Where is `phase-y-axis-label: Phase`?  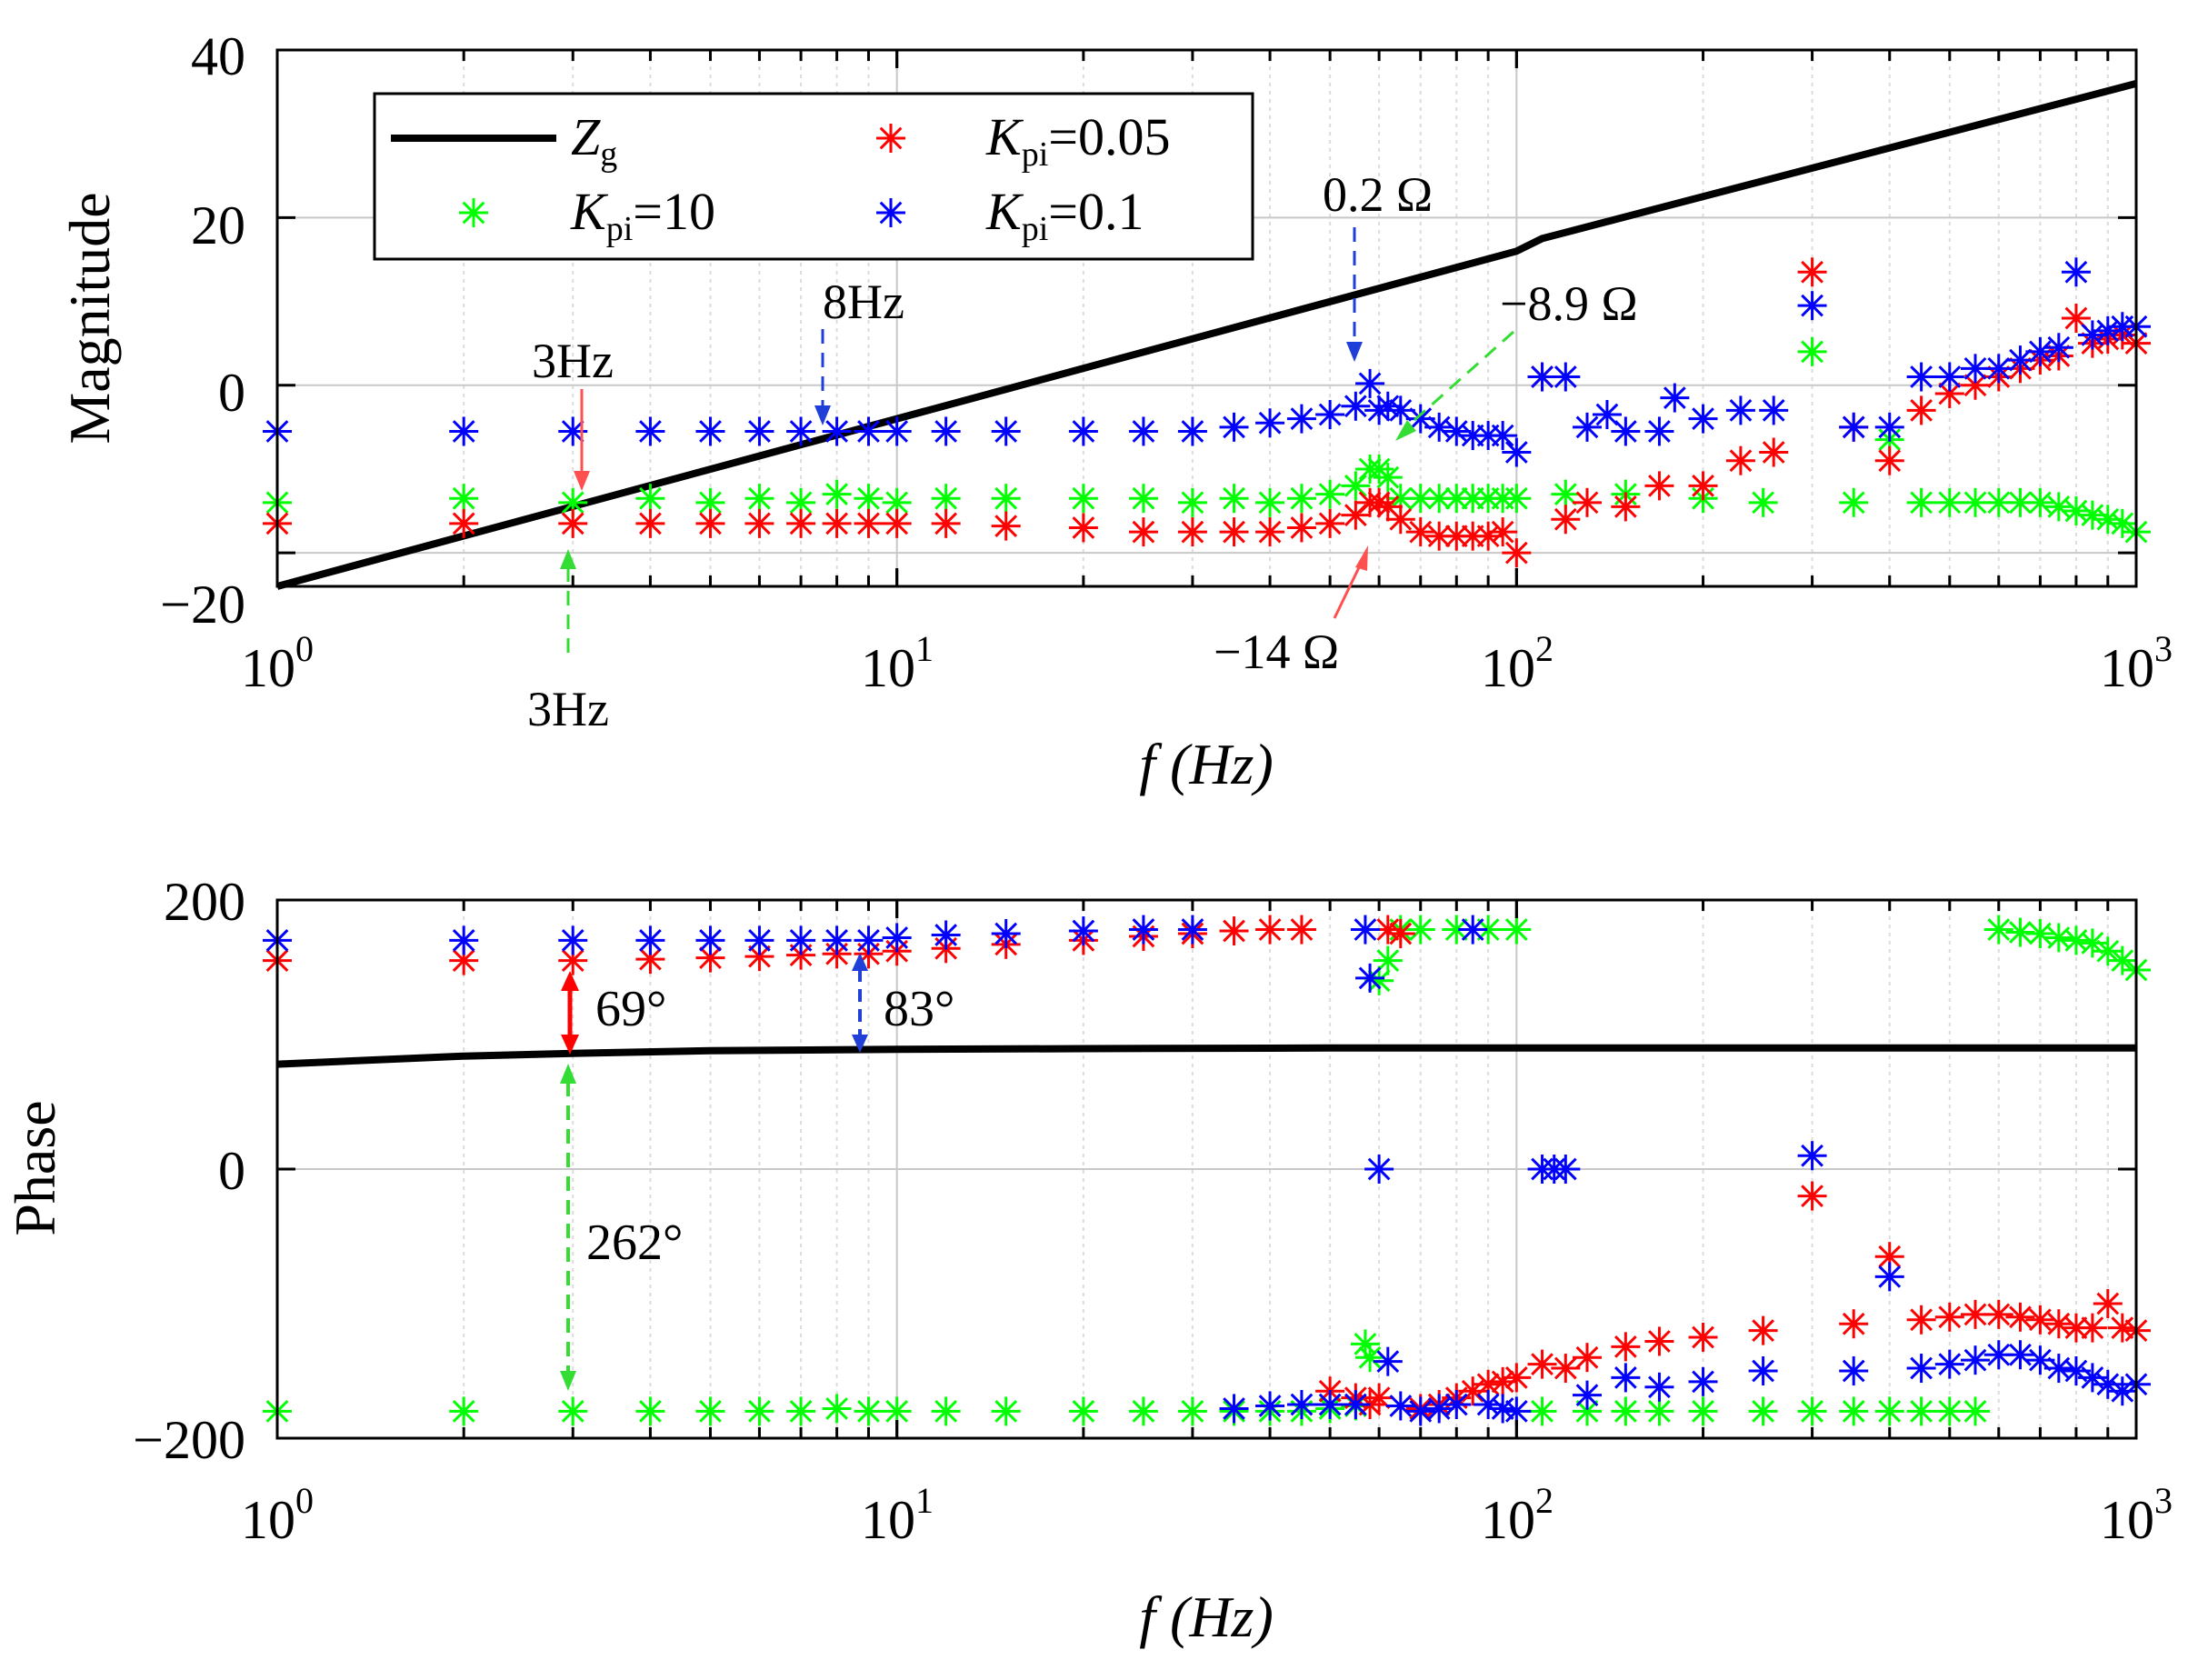
phase-y-axis-label: Phase is located at coordinates (35, 1167).